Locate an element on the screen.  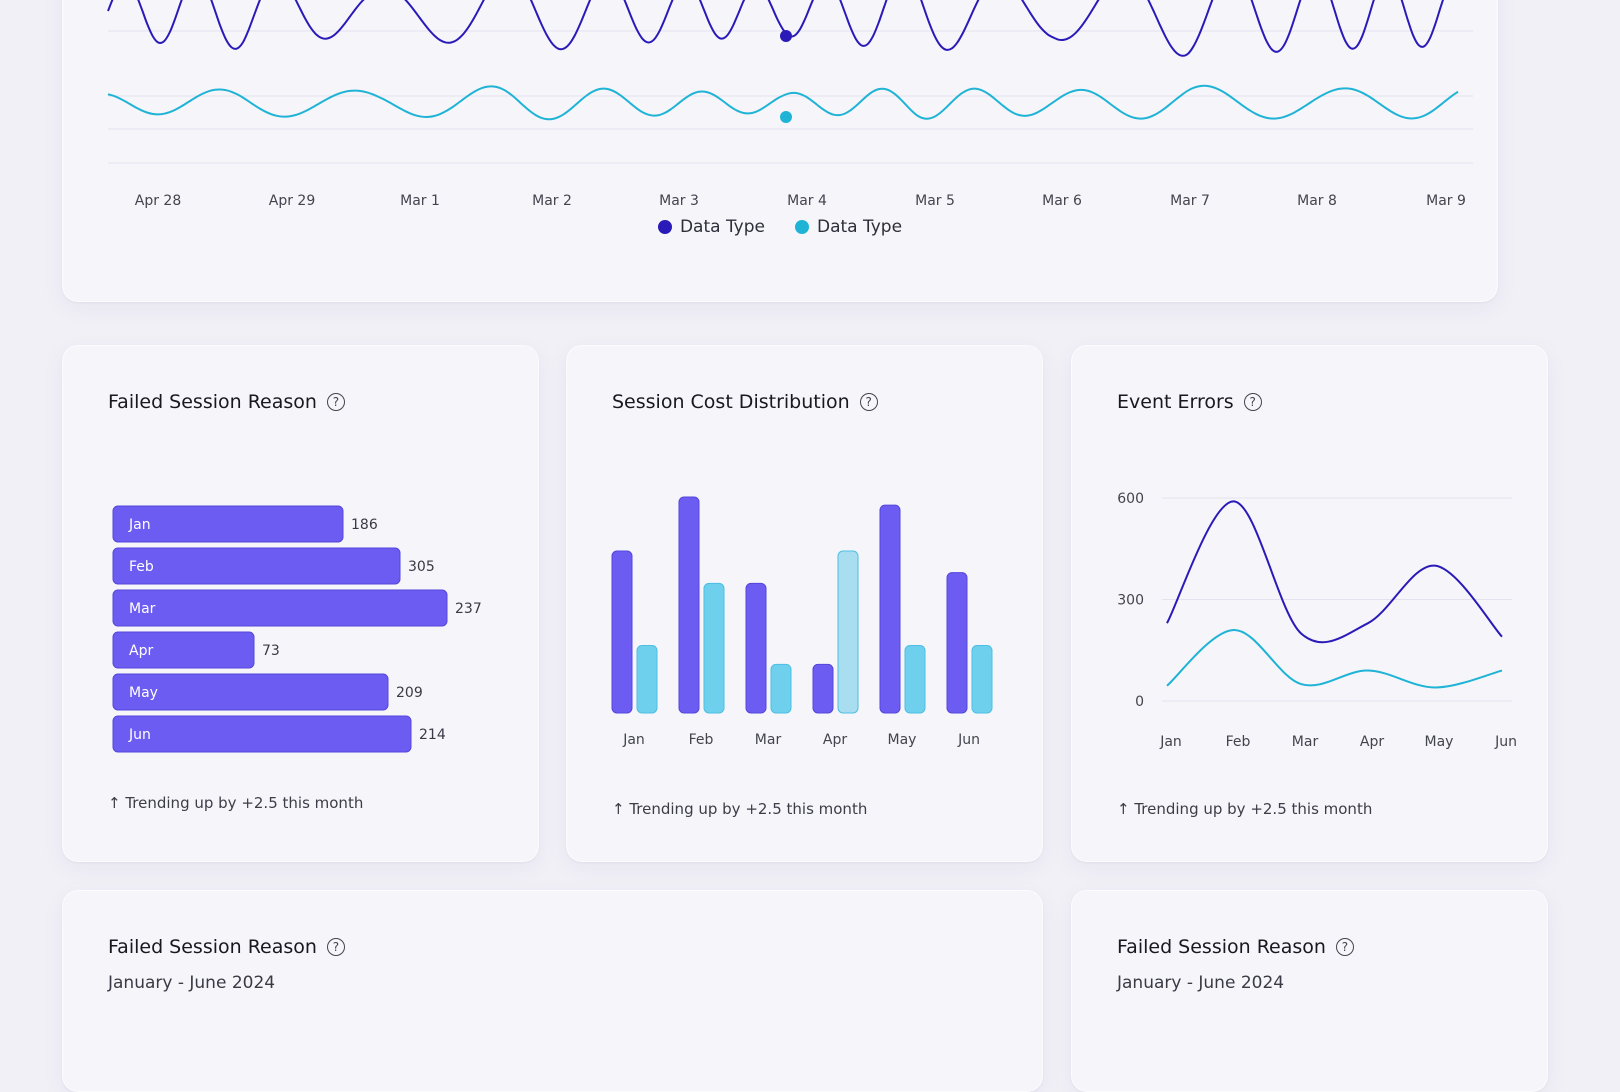
bottom-right-title-text: Failed Session Reason is located at coordinates (1221, 947).